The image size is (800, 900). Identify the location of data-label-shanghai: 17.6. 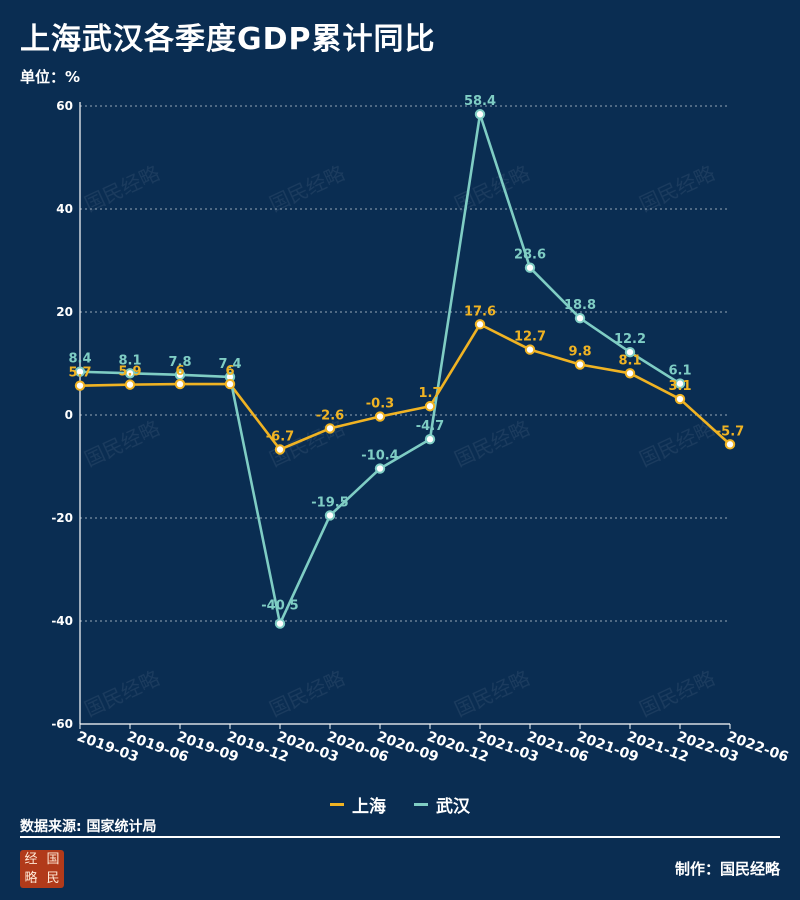
(480, 311).